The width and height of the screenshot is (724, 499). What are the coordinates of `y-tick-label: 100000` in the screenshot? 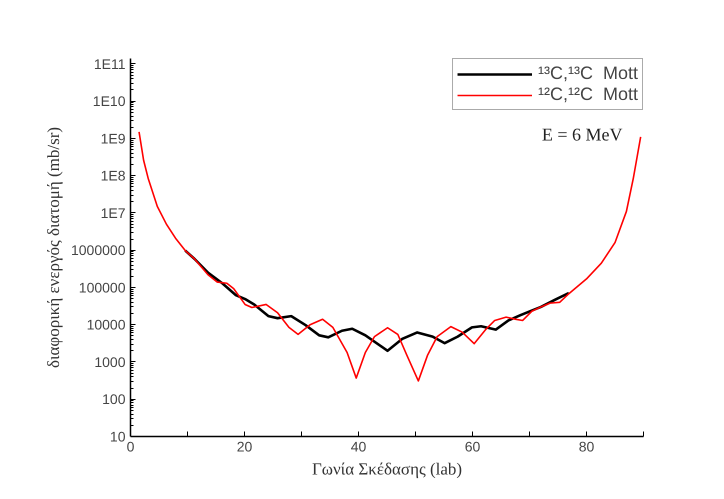 It's located at (102, 287).